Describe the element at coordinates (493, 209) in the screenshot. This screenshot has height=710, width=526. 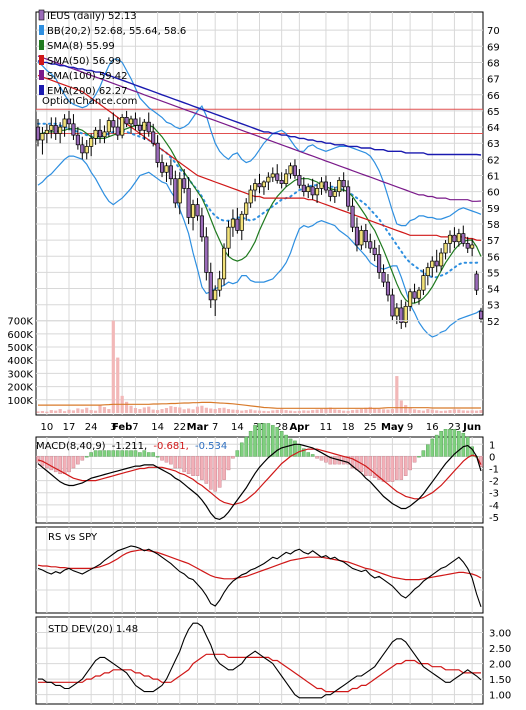
I see `price-tick-label: 59` at that location.